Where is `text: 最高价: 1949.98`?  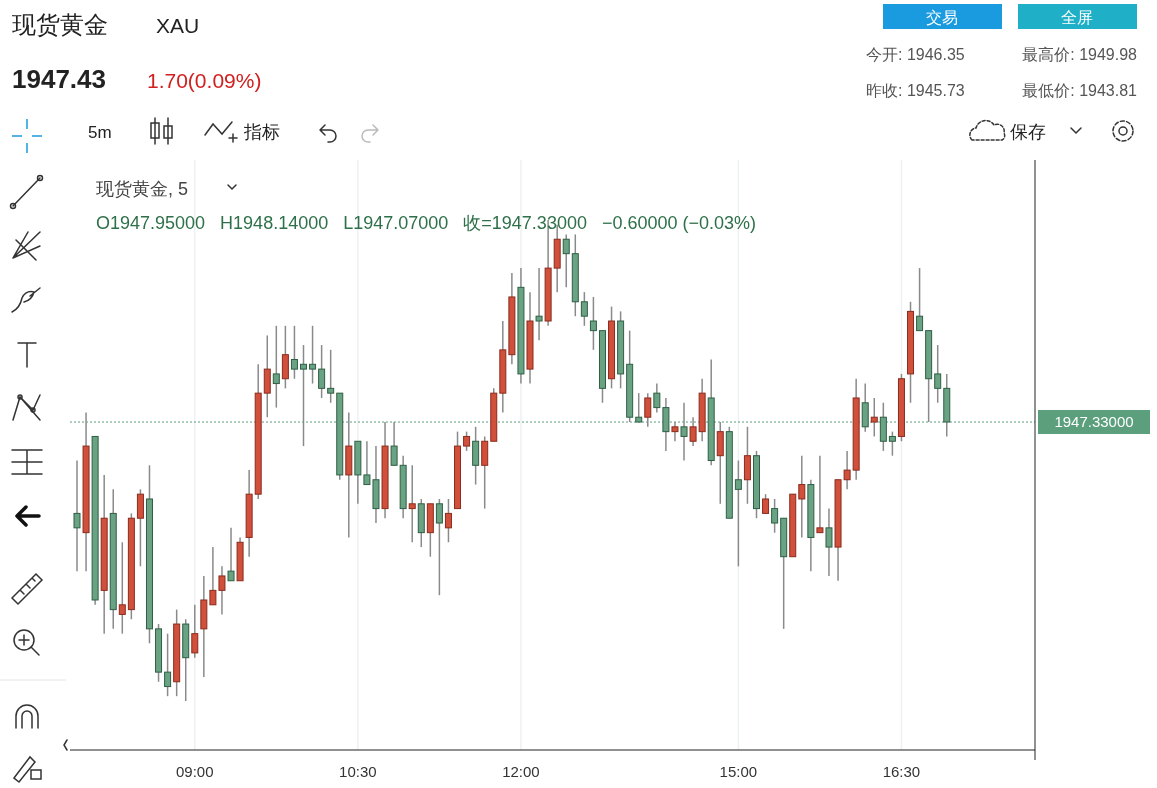 text: 最高价: 1949.98 is located at coordinates (1080, 54).